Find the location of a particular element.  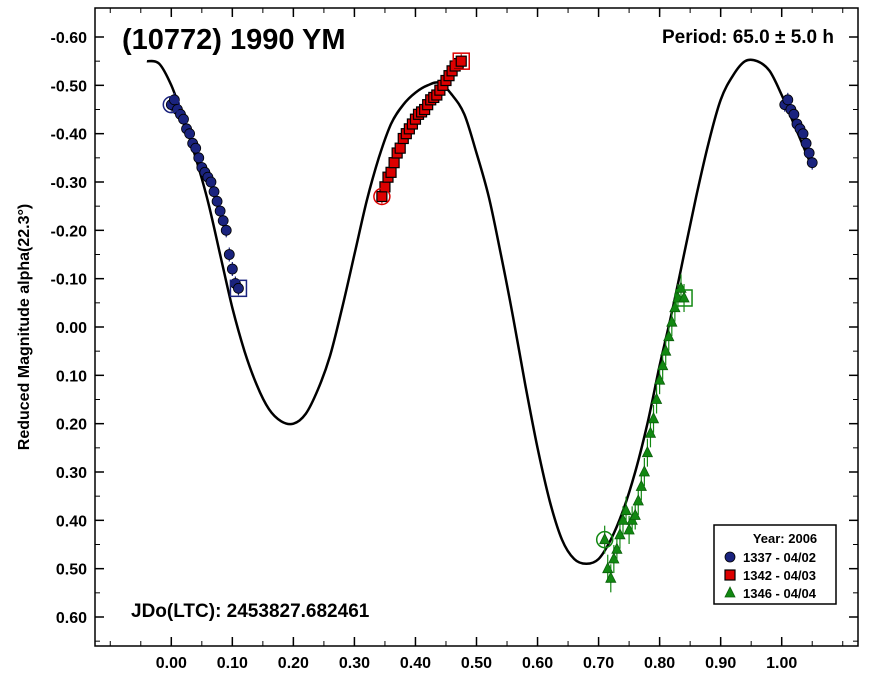

y-tick-label: -0.30 is located at coordinates (69, 183).